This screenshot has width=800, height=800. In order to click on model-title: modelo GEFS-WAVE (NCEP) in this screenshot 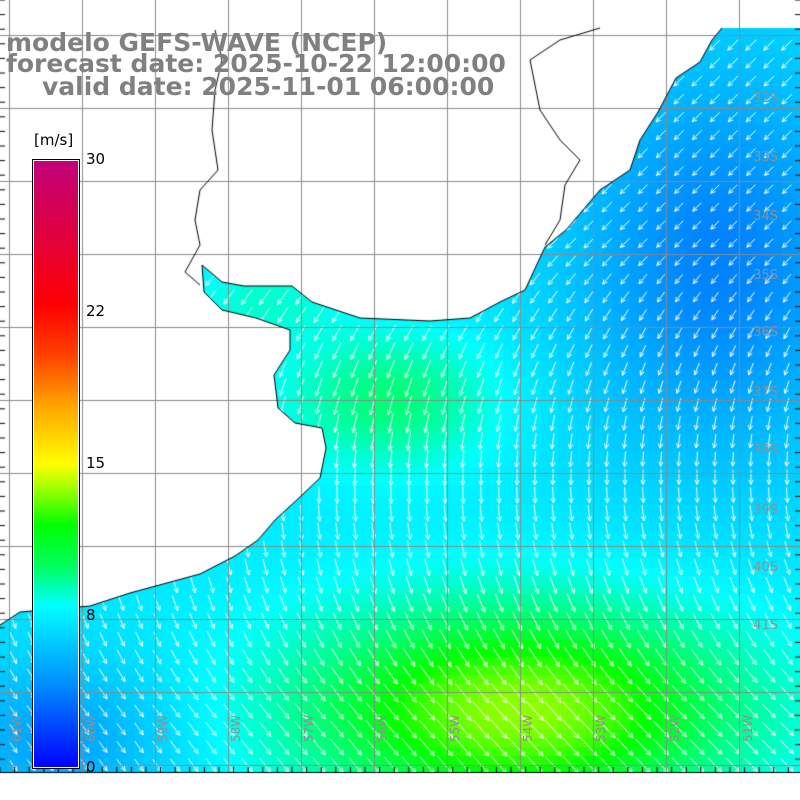, I will do `click(197, 42)`.